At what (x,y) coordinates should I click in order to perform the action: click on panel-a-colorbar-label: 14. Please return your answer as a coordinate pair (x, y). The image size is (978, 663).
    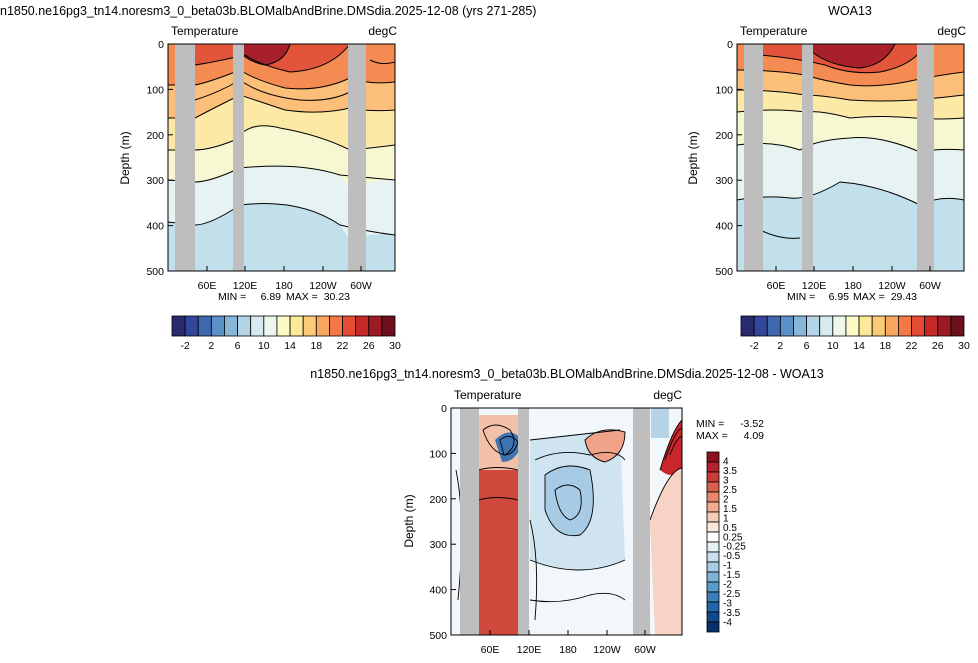
    Looking at the image, I should click on (290, 346).